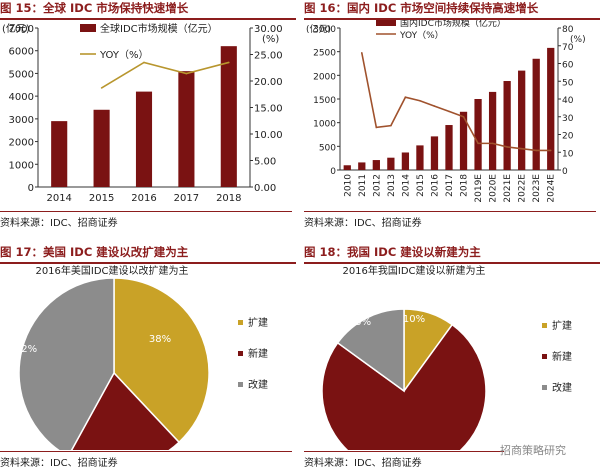 Image resolution: width=600 pixels, height=471 pixels. Describe the element at coordinates (186, 198) in the screenshot. I see `x-tick-label: 2017` at that location.